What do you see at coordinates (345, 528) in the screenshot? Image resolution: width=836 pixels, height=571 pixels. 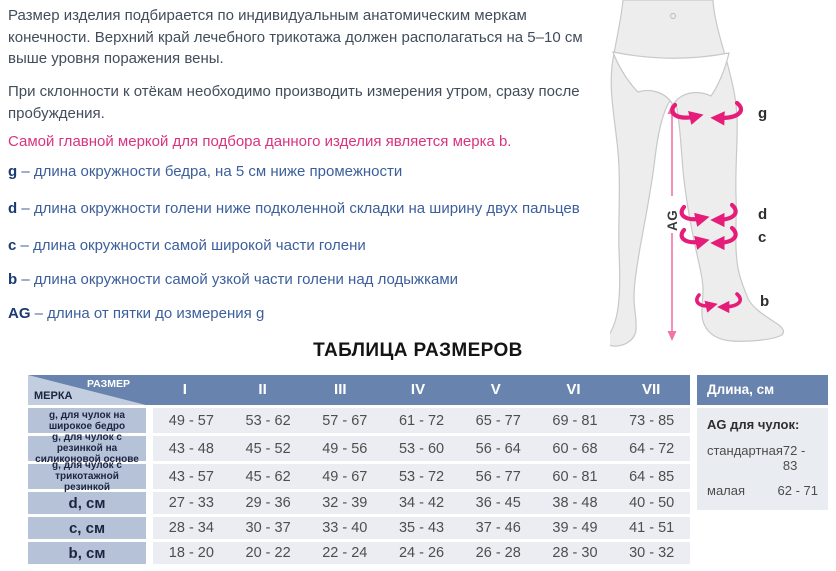 I see `size-cell: 33 - 40` at bounding box center [345, 528].